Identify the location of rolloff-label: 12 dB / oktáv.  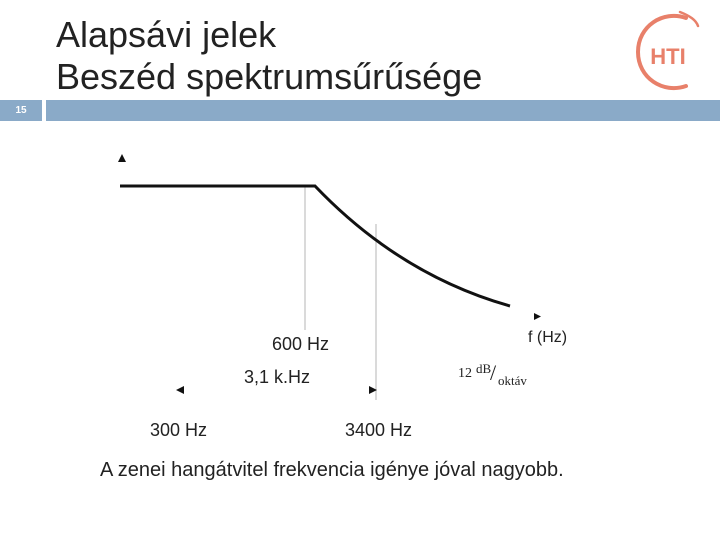
(503, 375).